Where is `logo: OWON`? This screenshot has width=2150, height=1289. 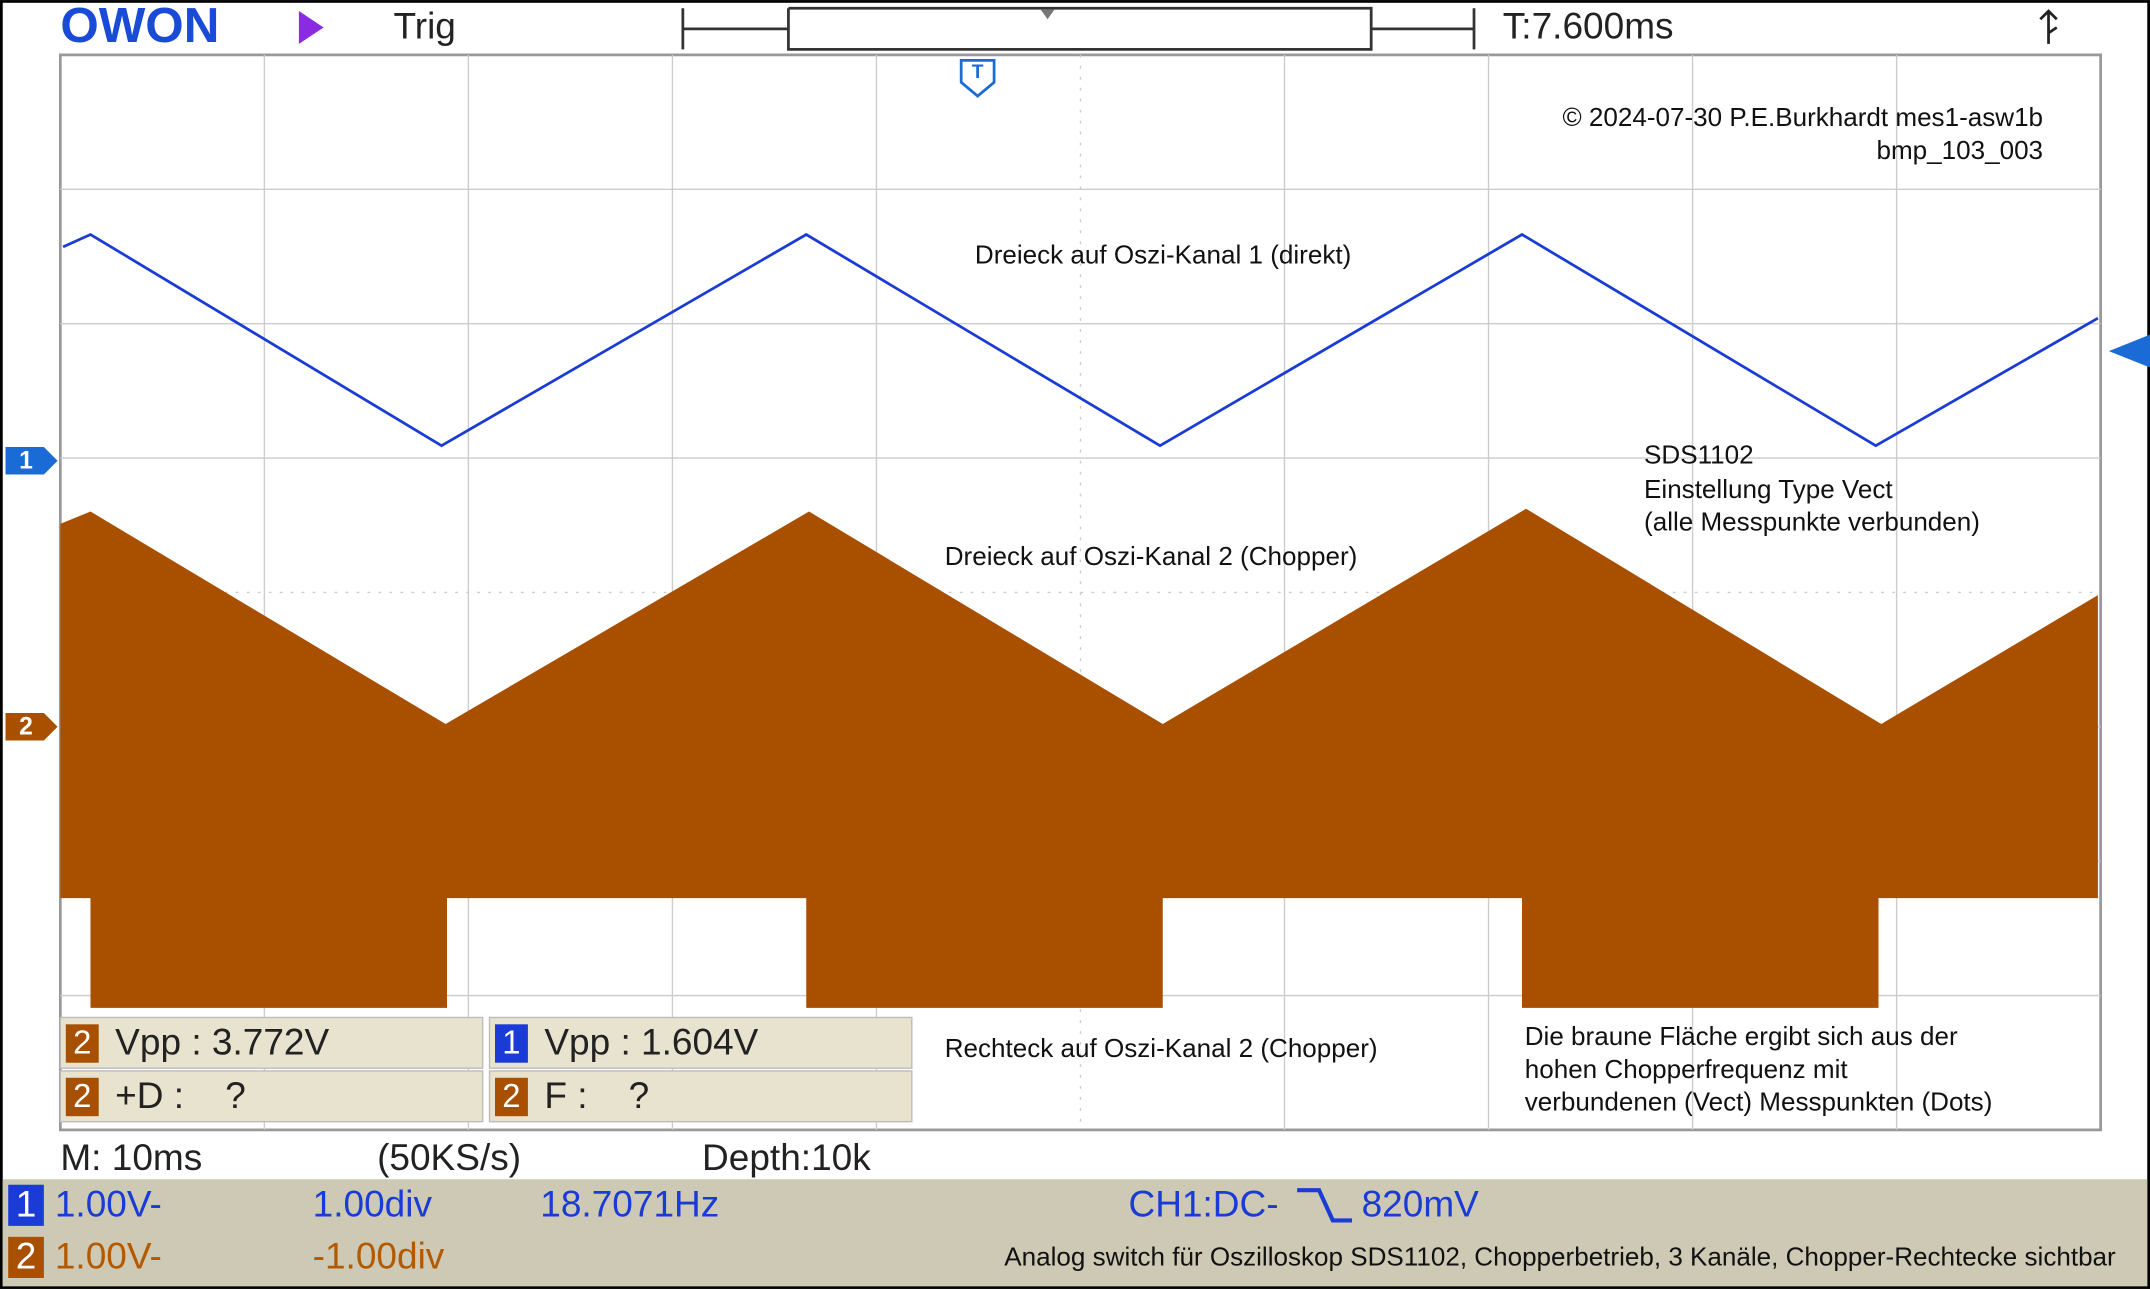
logo: OWON is located at coordinates (139, 26).